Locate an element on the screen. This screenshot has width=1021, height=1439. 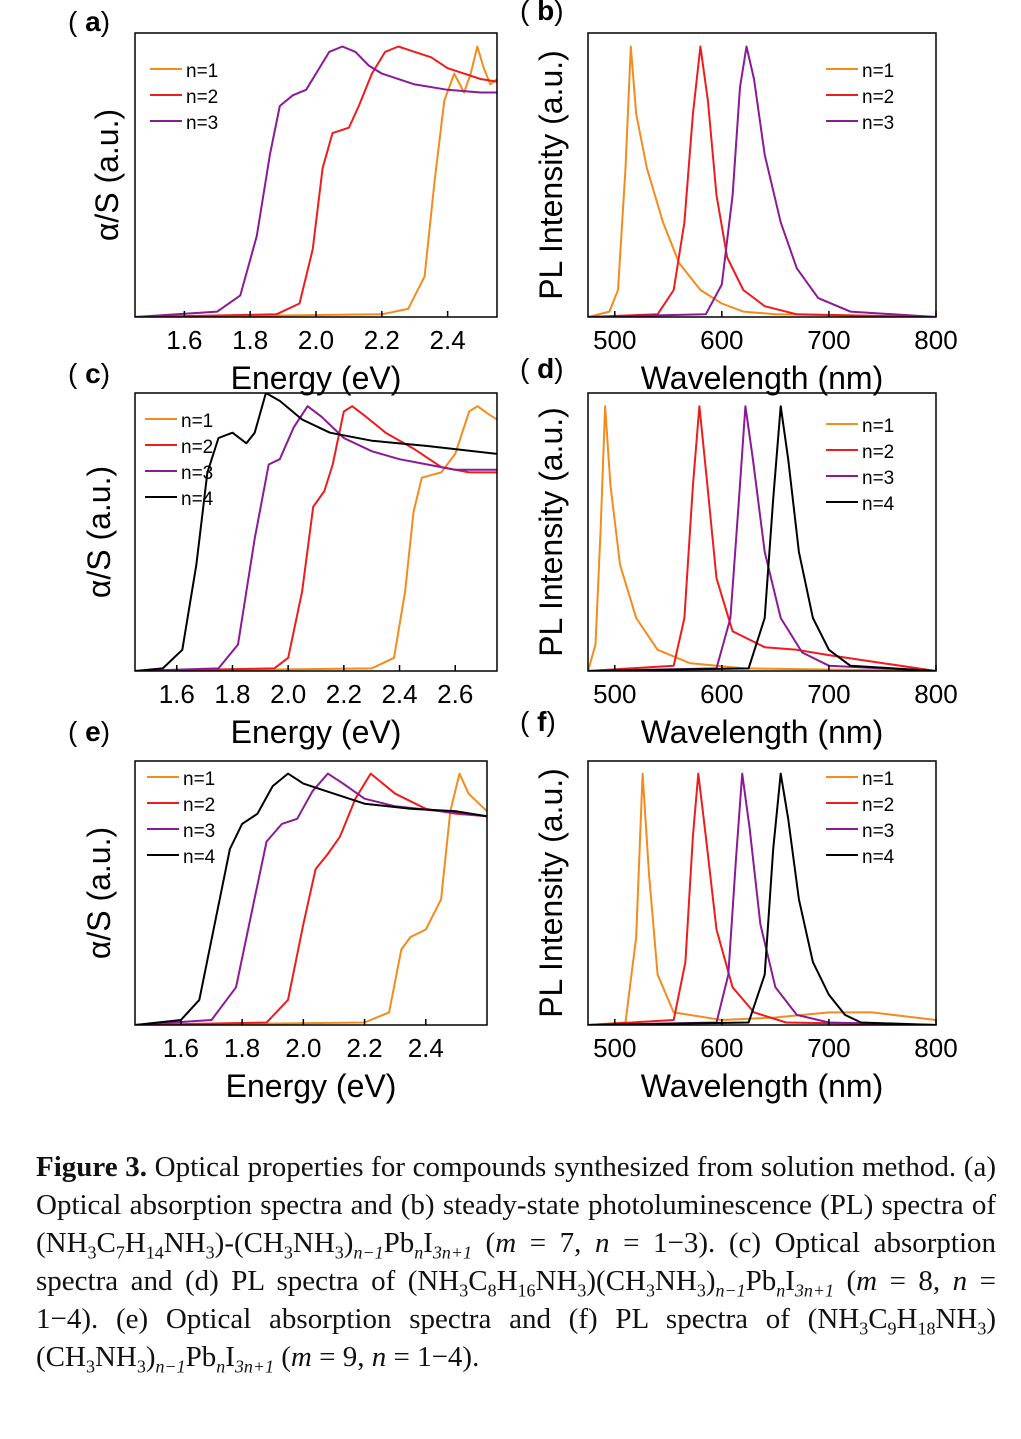
panel-label: ( c) is located at coordinates (89, 373).